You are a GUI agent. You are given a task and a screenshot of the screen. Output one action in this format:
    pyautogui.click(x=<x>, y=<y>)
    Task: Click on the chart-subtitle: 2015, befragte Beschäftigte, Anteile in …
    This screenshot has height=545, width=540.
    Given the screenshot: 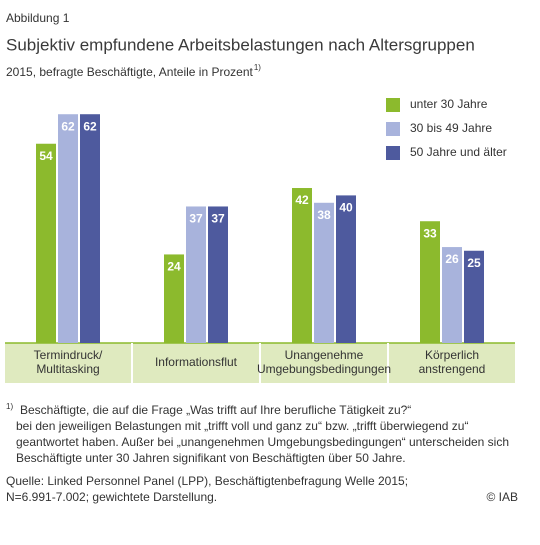 What is the action you would take?
    pyautogui.click(x=129, y=72)
    